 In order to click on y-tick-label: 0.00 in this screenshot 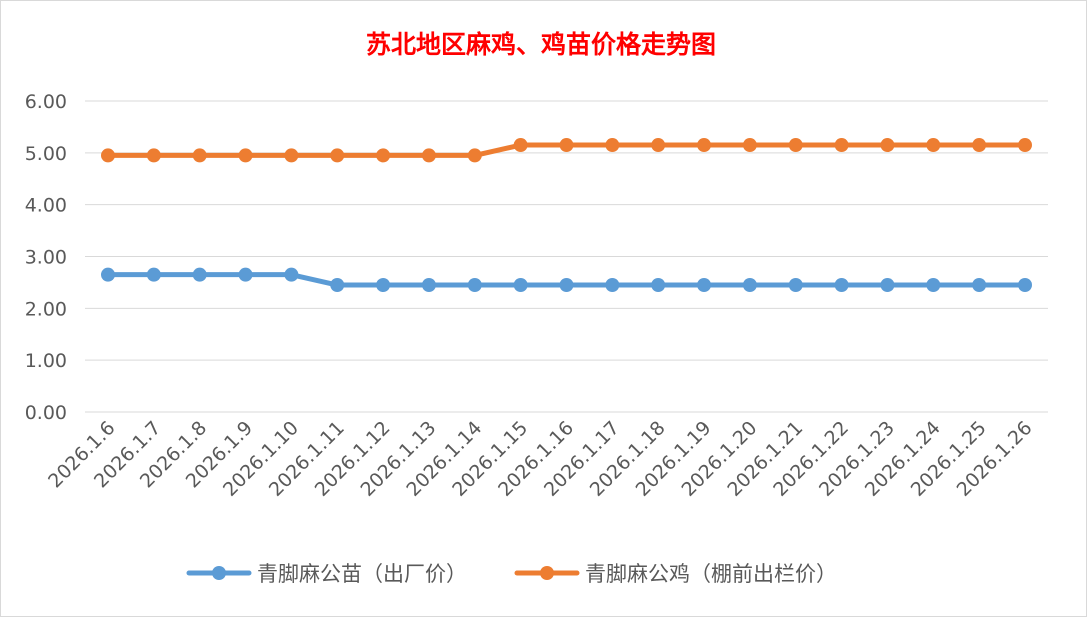, I will do `click(46, 413)`.